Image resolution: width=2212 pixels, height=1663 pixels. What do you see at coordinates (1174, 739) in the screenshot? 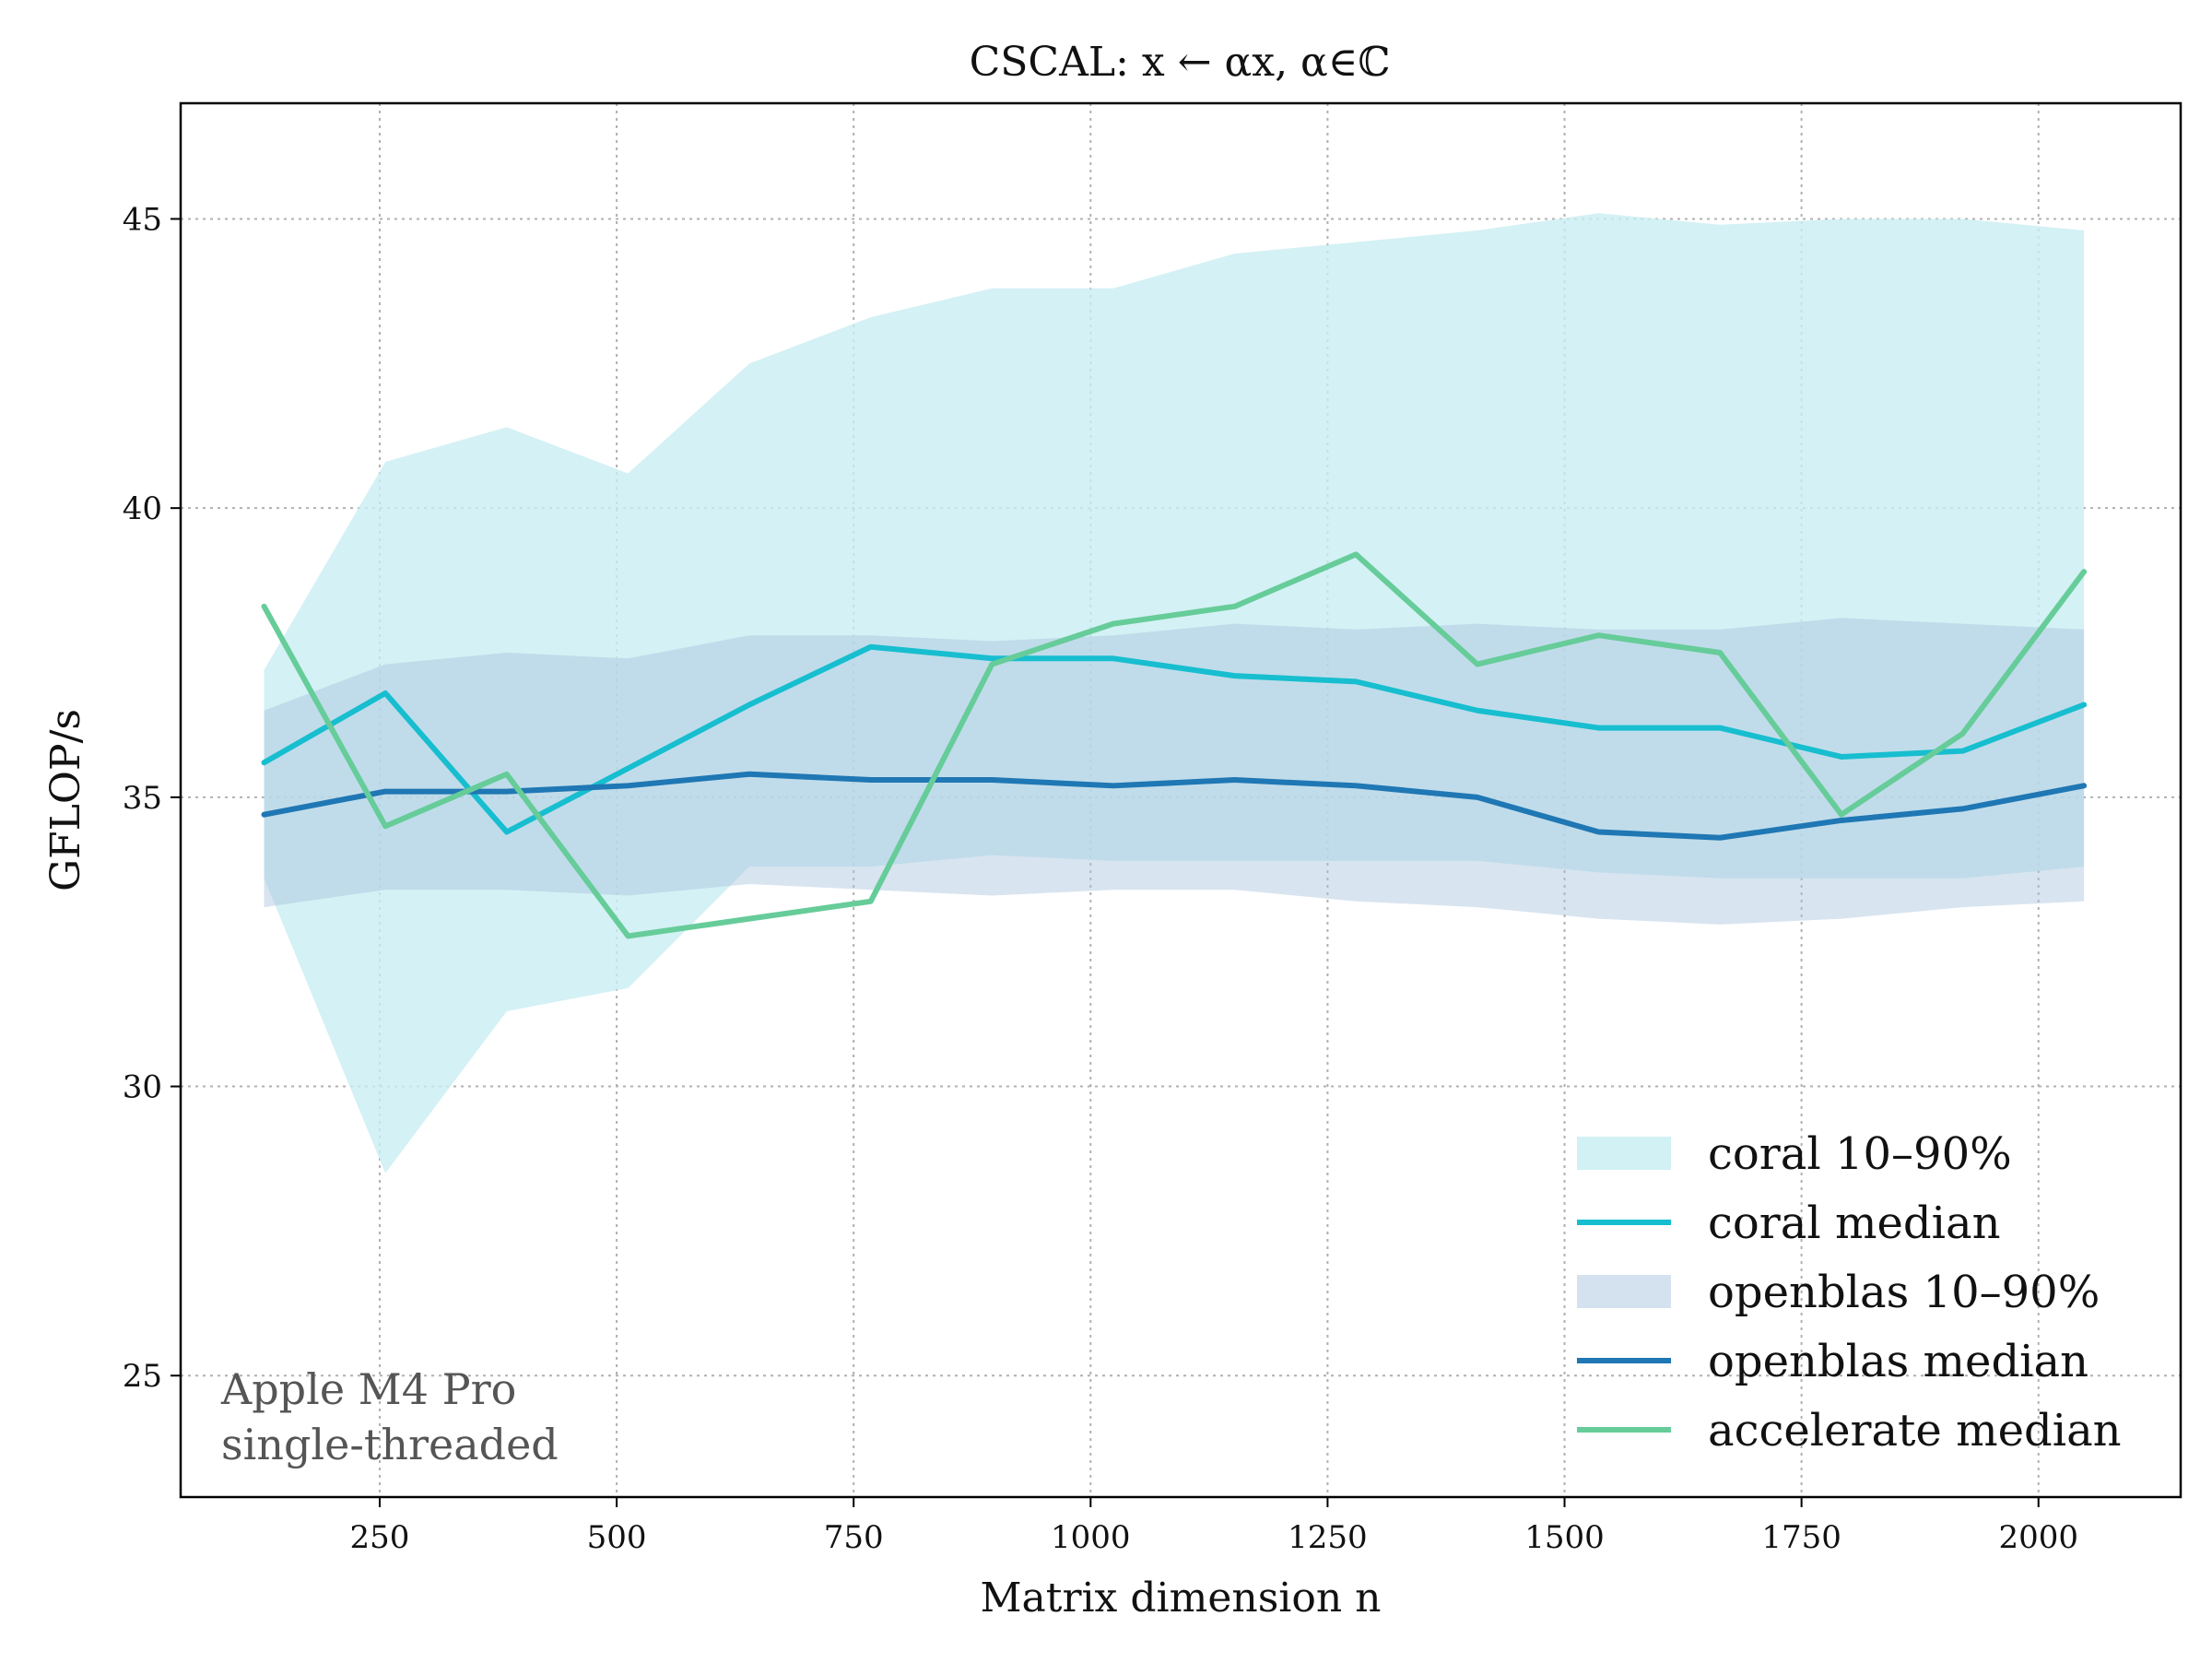
I see `line-coral-median` at bounding box center [1174, 739].